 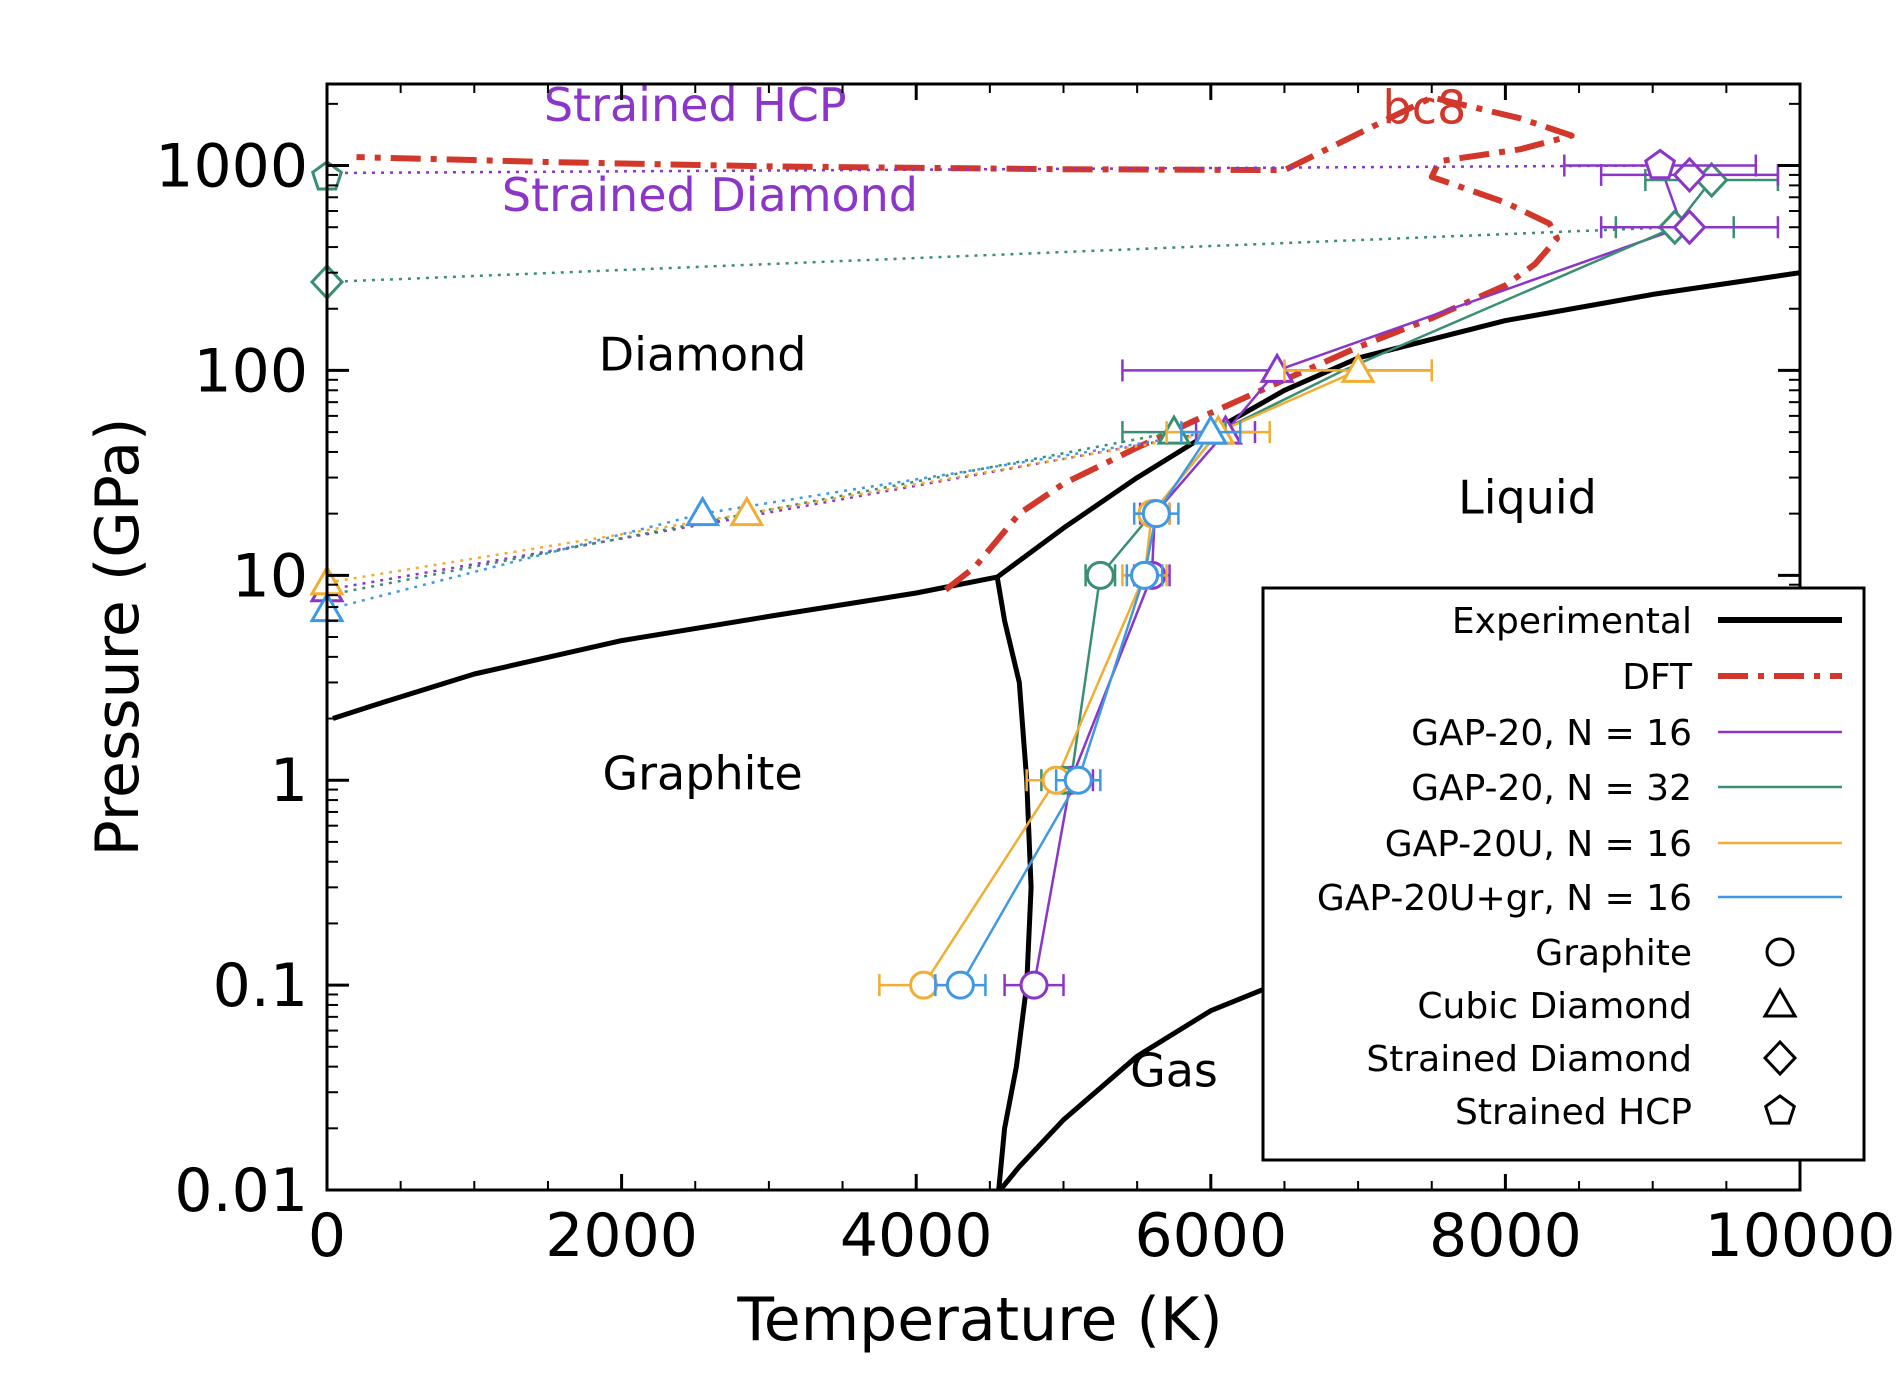 I want to click on boundary-diamond-liquid, so click(x=1398, y=425).